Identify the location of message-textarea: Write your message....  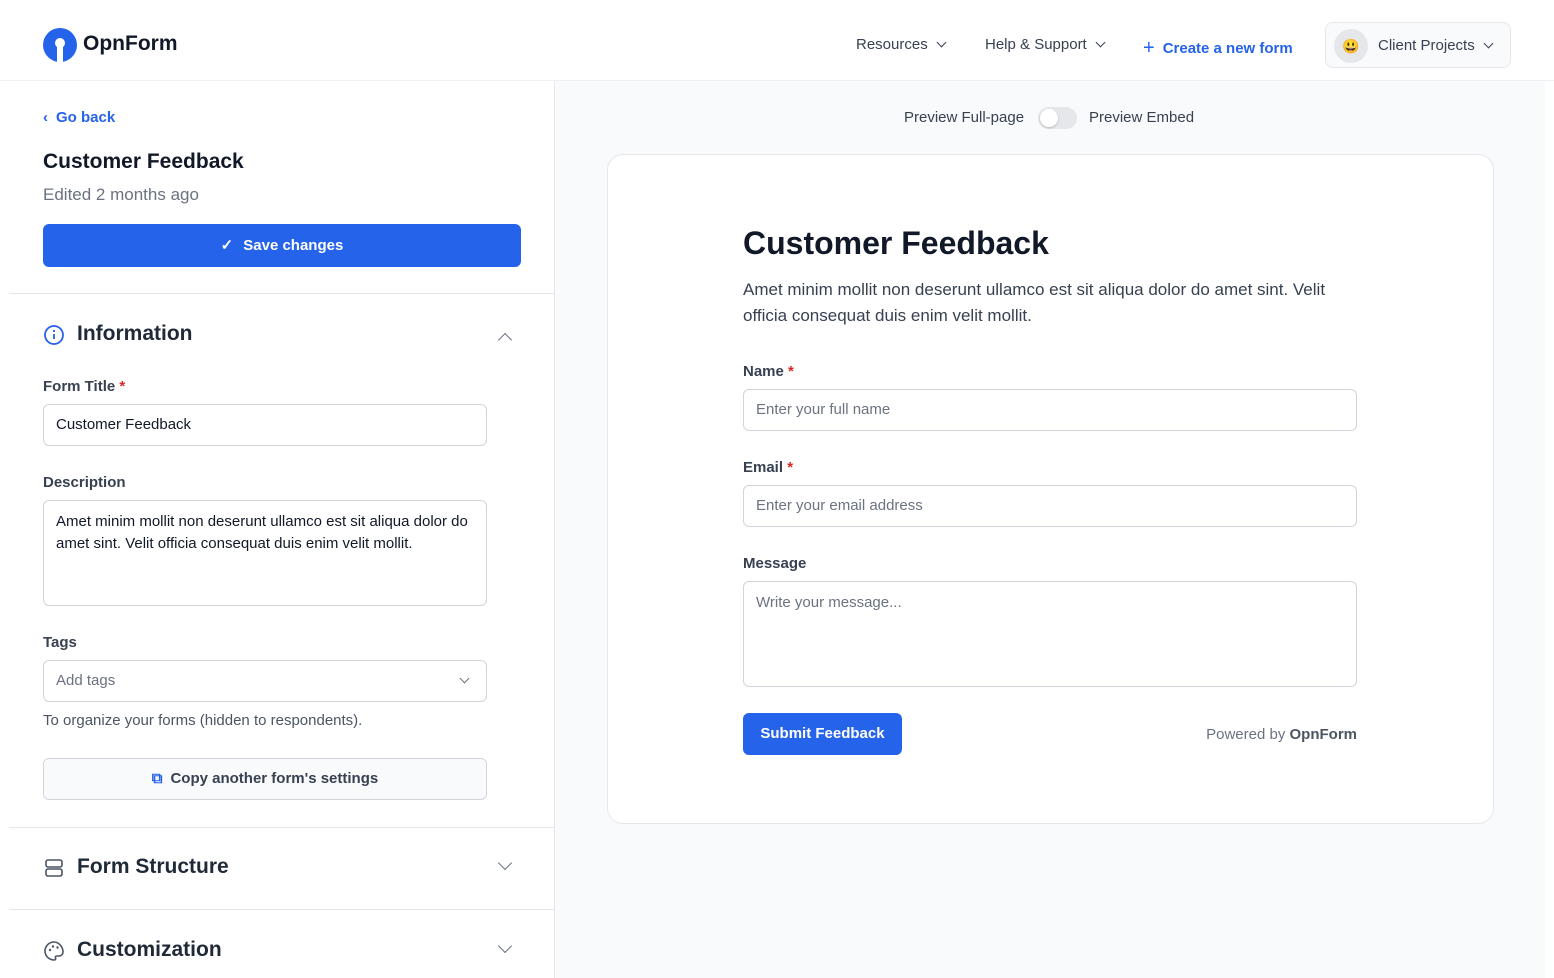
(1050, 634).